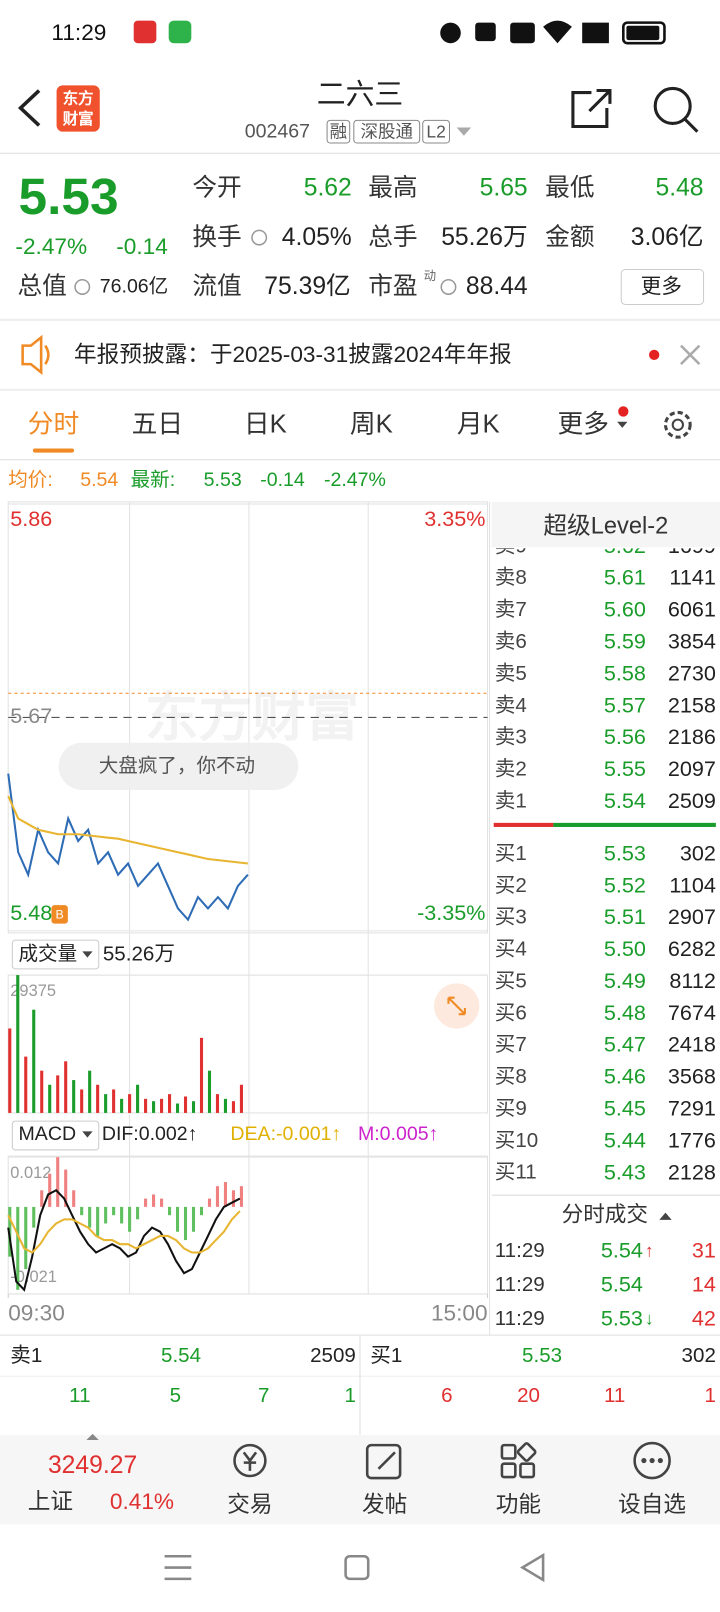  What do you see at coordinates (635, 109) in the screenshot?
I see `header-actions` at bounding box center [635, 109].